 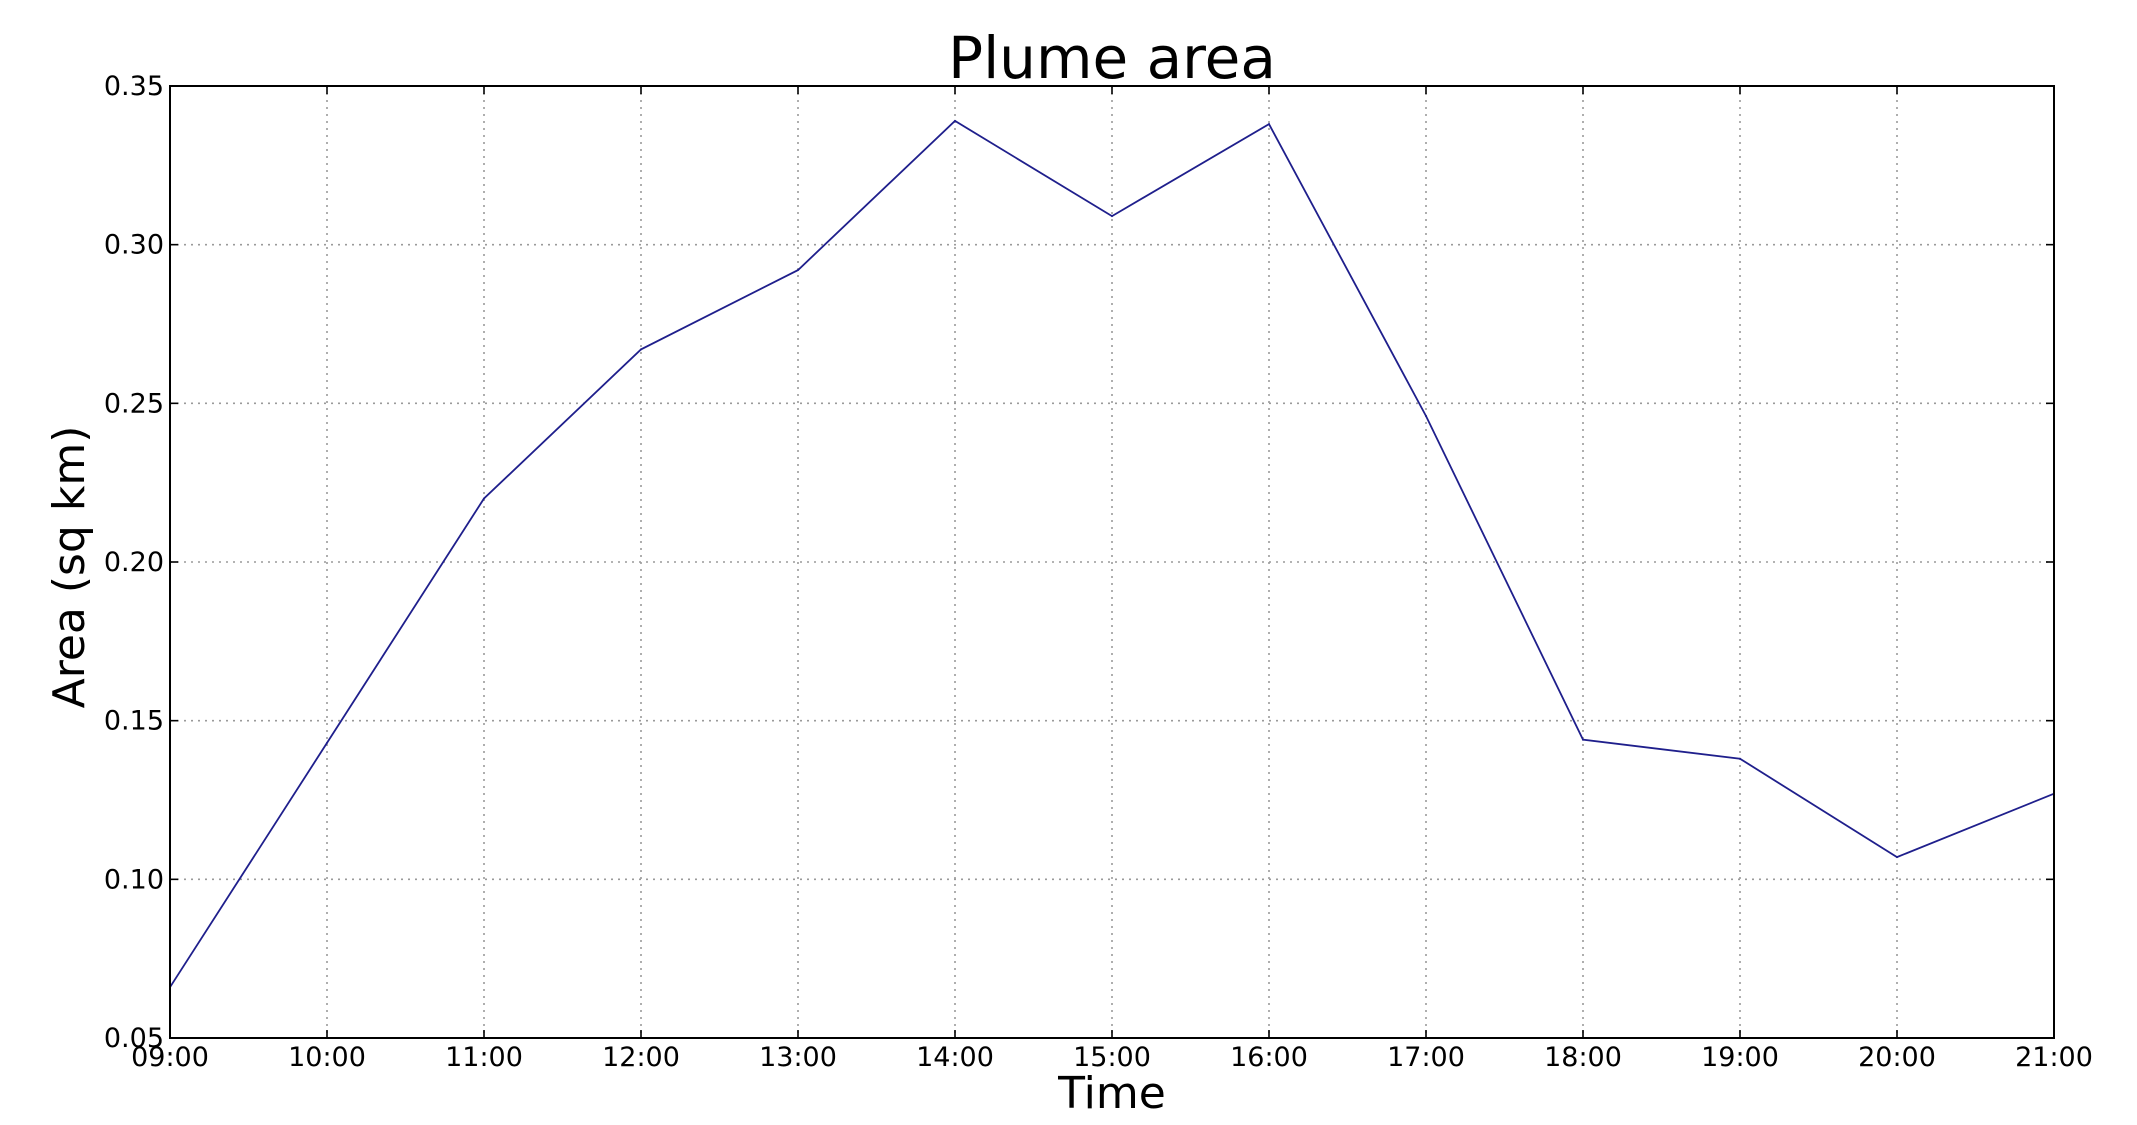 I want to click on x-tick-label: 14:00, so click(x=955, y=1057).